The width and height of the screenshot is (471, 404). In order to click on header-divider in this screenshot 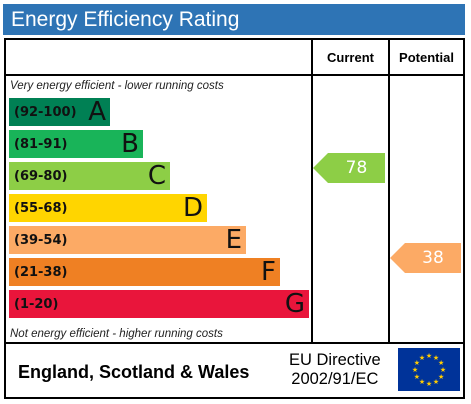, I will do `click(234, 75)`.